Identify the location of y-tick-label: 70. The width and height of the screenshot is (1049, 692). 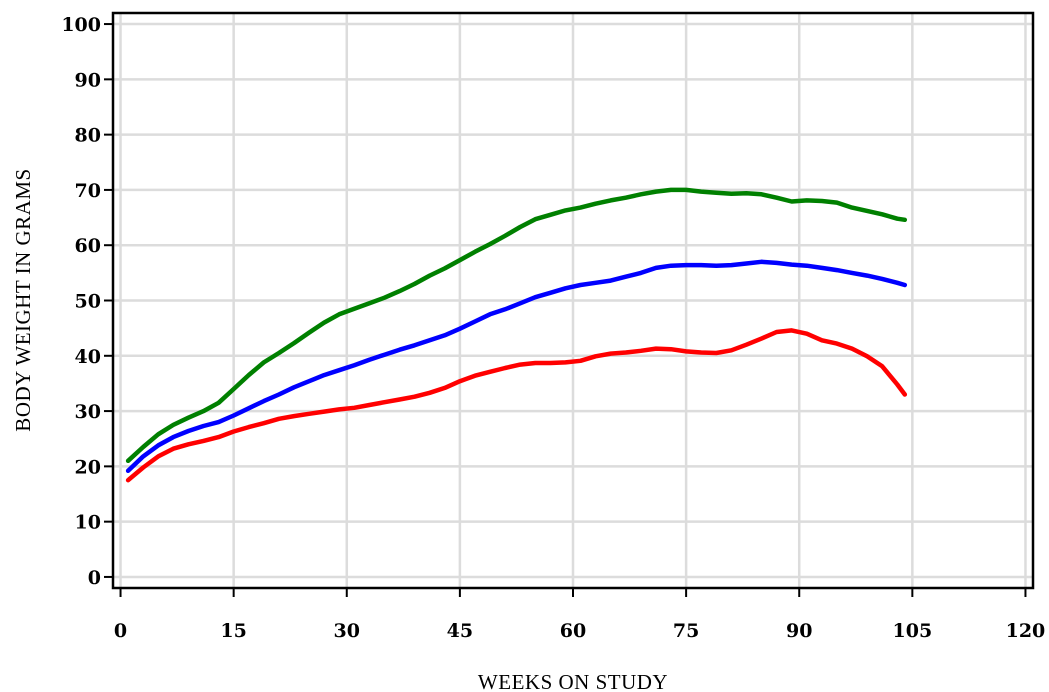
(88, 191).